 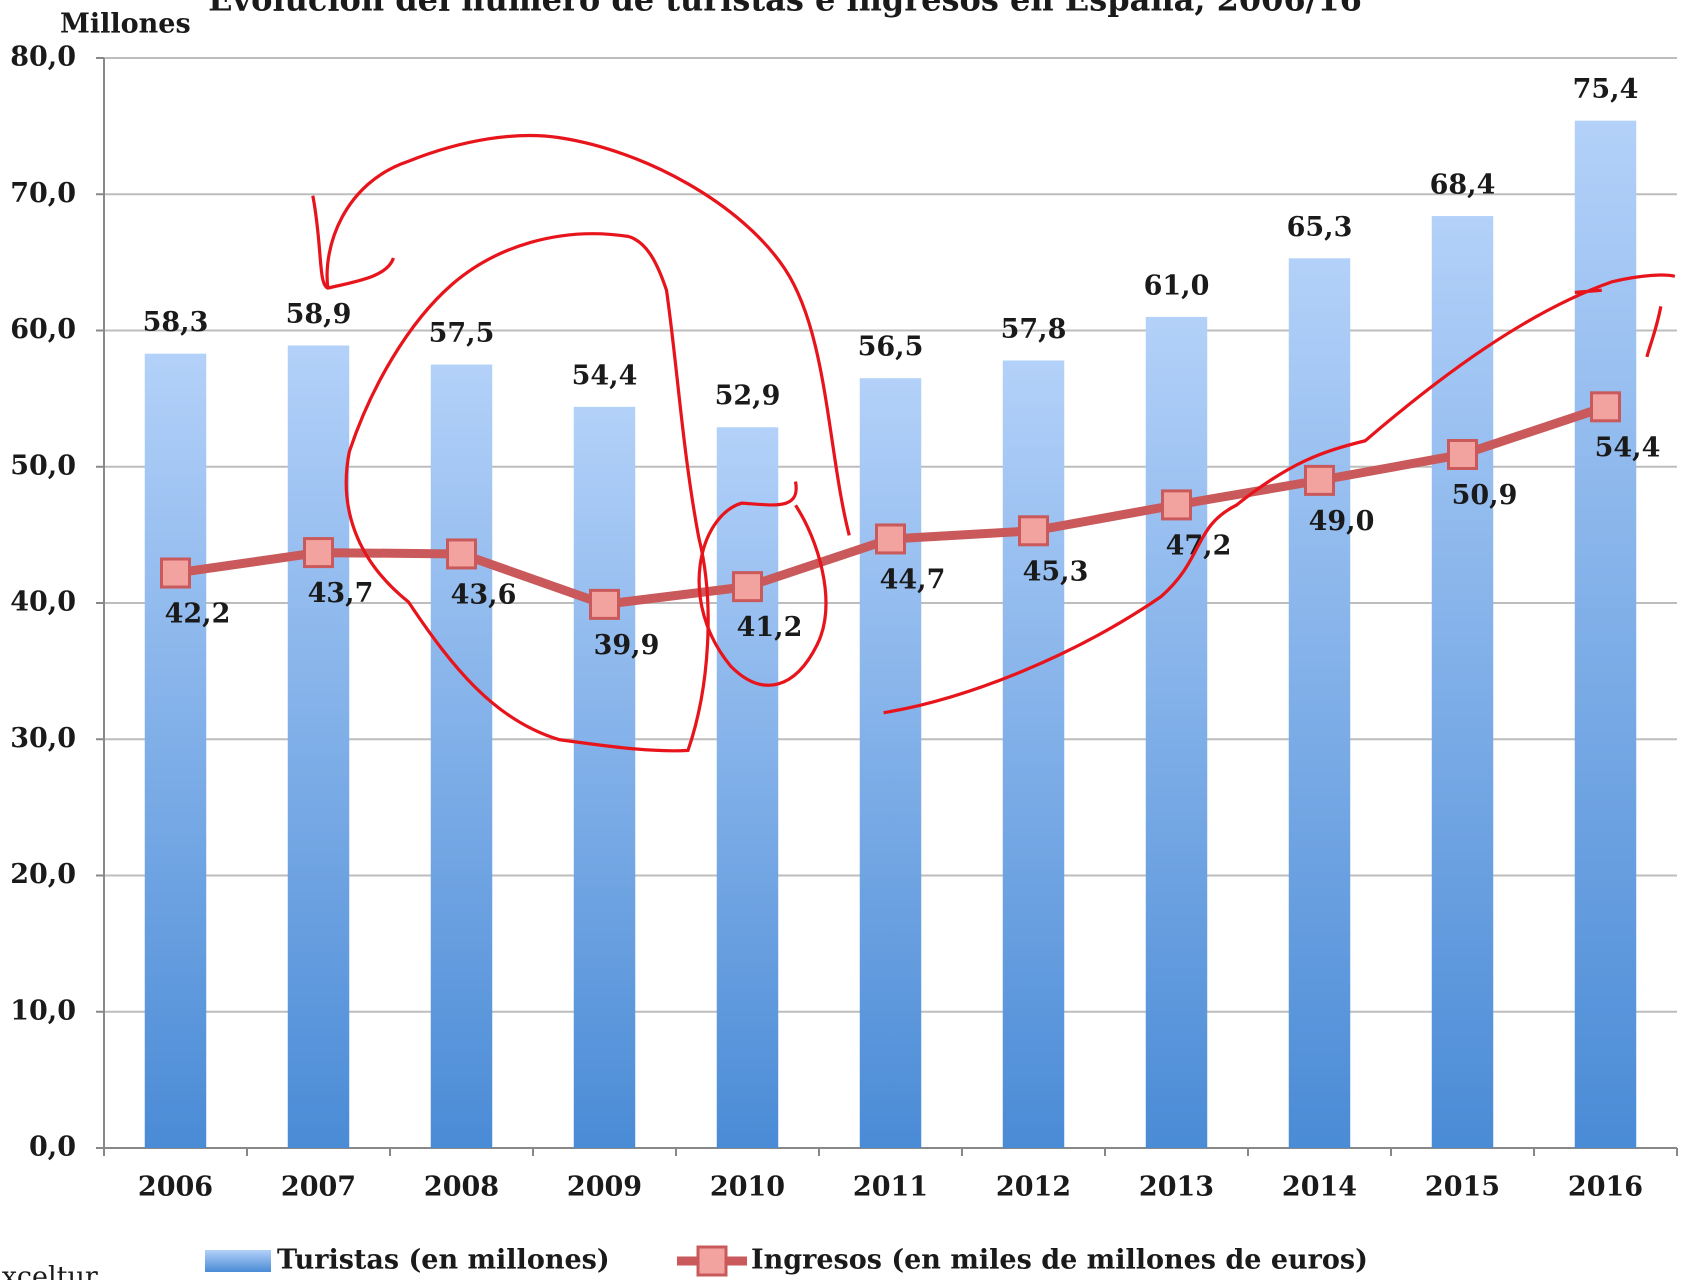 I want to click on bar-value-label: 52,9, so click(x=748, y=396).